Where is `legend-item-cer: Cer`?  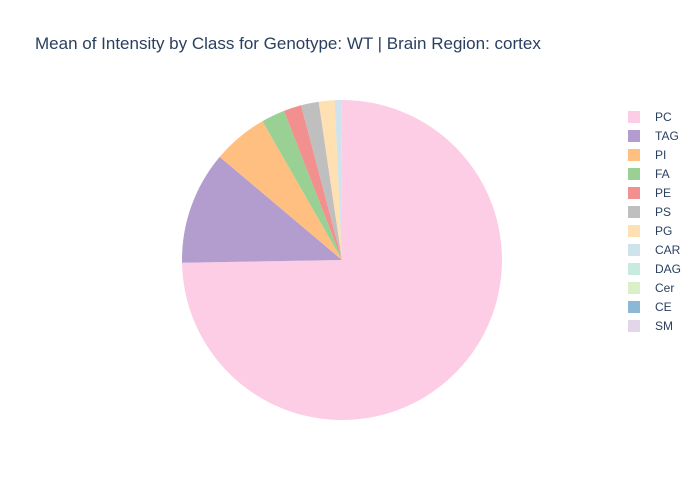 legend-item-cer: Cer is located at coordinates (654, 287).